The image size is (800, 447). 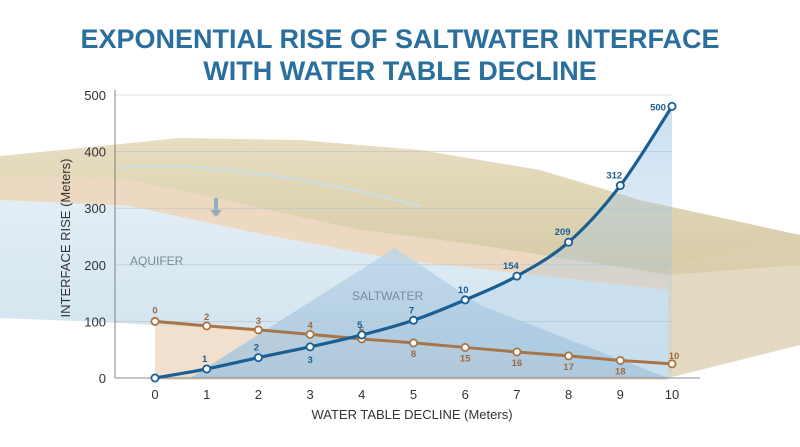 I want to click on x-tick-label: 7, so click(x=516, y=394).